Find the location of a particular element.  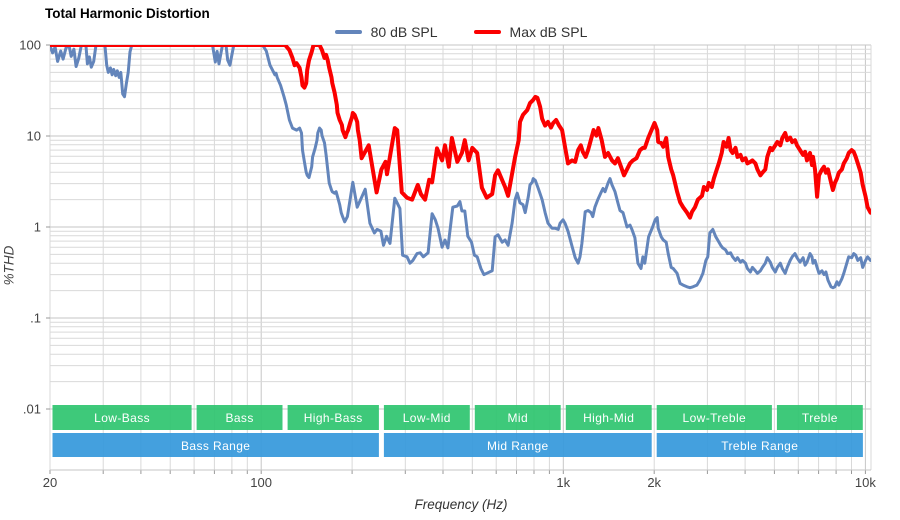

legend-swatch-80db-icon is located at coordinates (348, 32).